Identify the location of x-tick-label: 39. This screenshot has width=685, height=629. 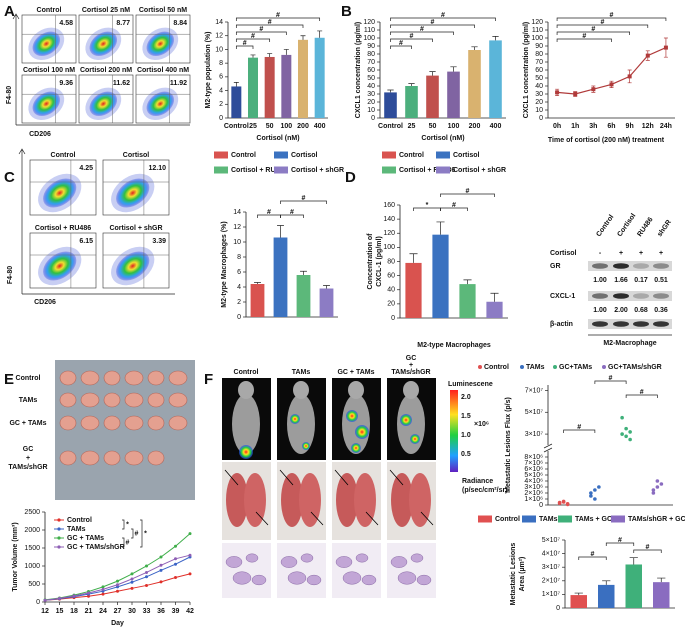
(176, 611).